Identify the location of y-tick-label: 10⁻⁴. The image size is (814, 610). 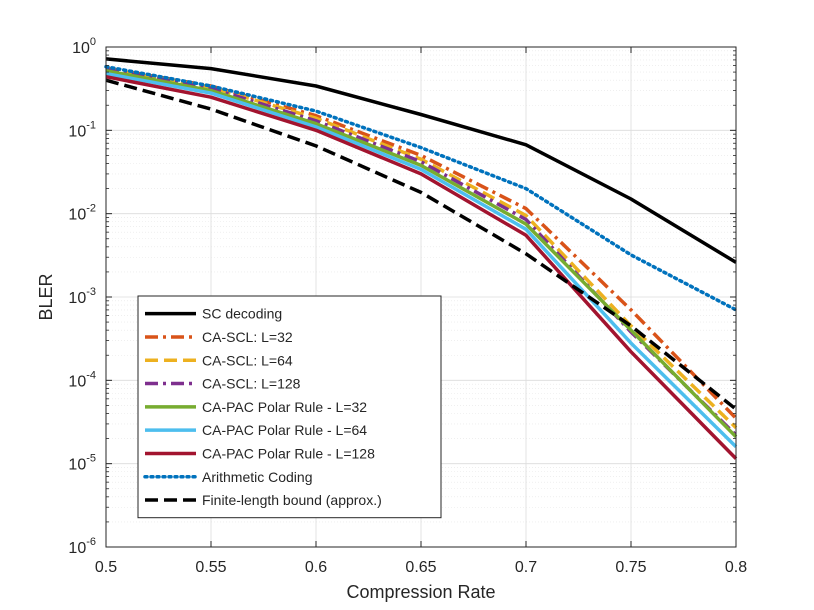
(82, 379).